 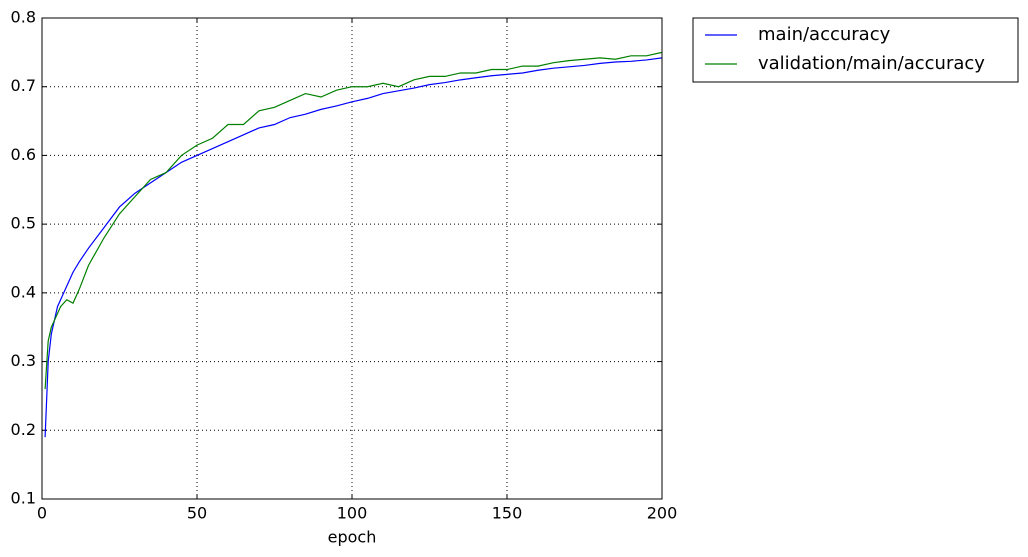 What do you see at coordinates (855, 50) in the screenshot?
I see `legend-box` at bounding box center [855, 50].